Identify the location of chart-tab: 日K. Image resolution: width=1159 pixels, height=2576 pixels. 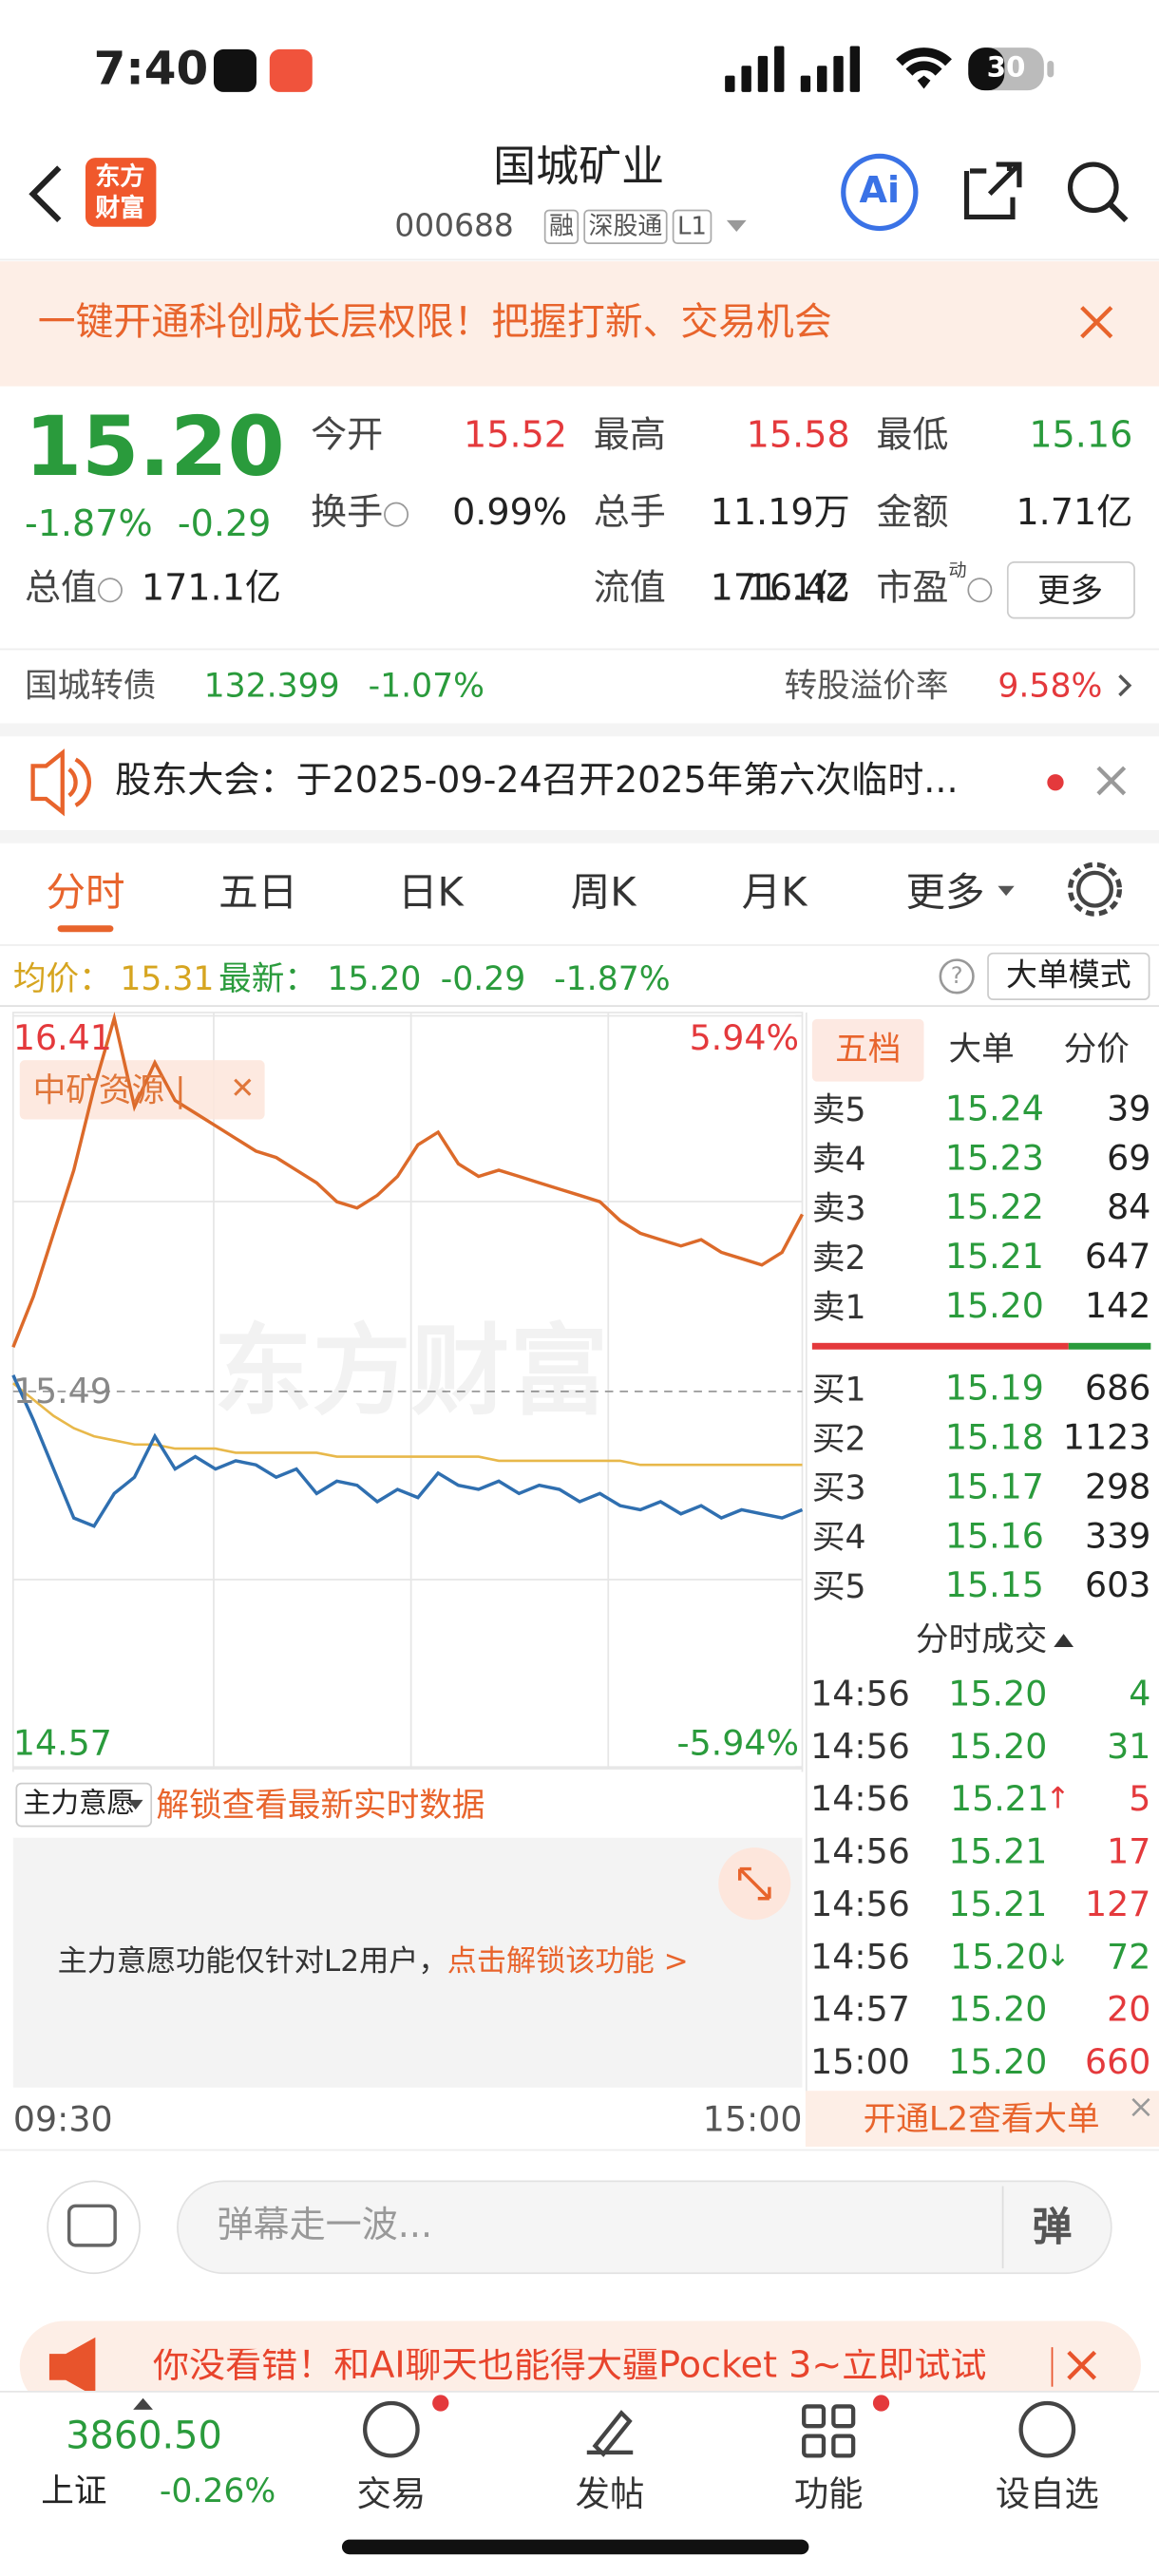
(430, 892).